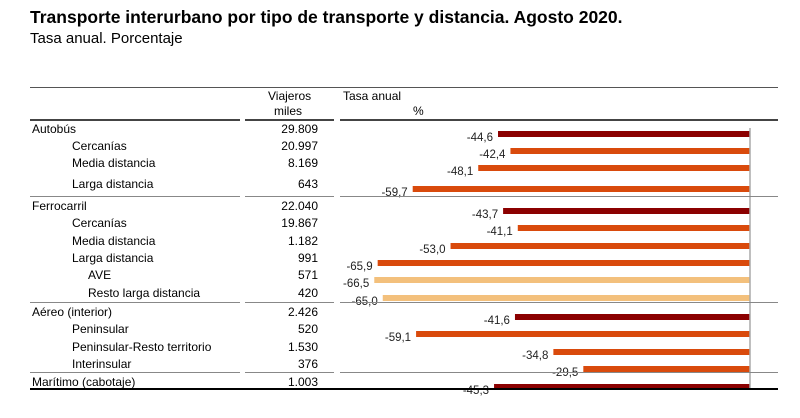  Describe the element at coordinates (302, 382) in the screenshot. I see `row-viajeros: 1.003` at that location.